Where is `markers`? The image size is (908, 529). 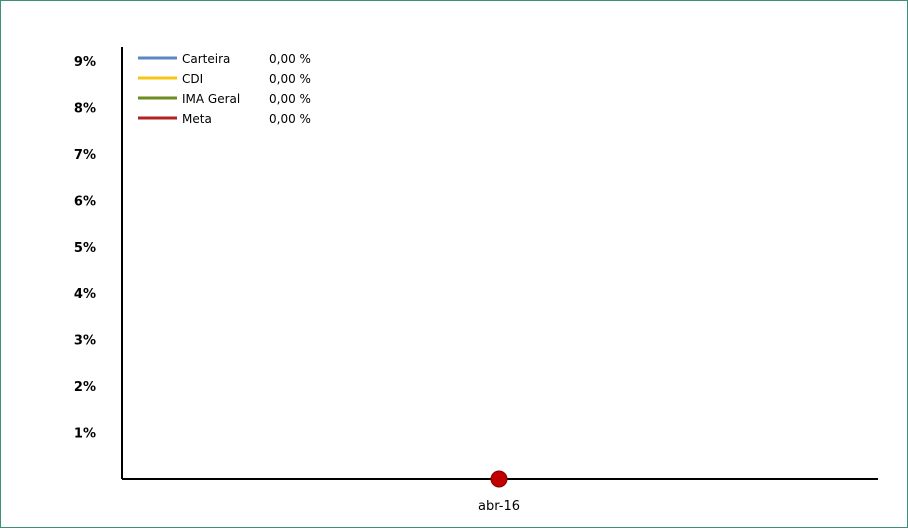 markers is located at coordinates (499, 479).